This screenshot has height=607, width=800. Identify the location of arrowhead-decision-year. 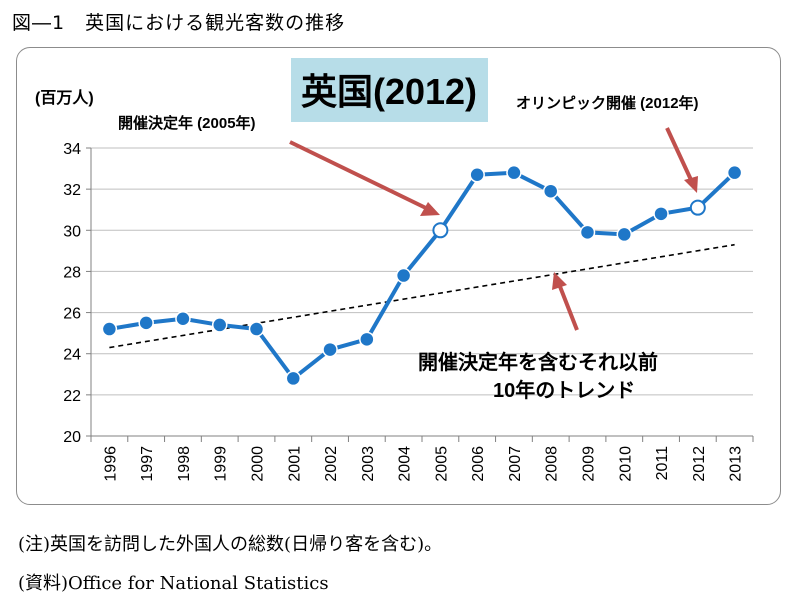
(430, 209).